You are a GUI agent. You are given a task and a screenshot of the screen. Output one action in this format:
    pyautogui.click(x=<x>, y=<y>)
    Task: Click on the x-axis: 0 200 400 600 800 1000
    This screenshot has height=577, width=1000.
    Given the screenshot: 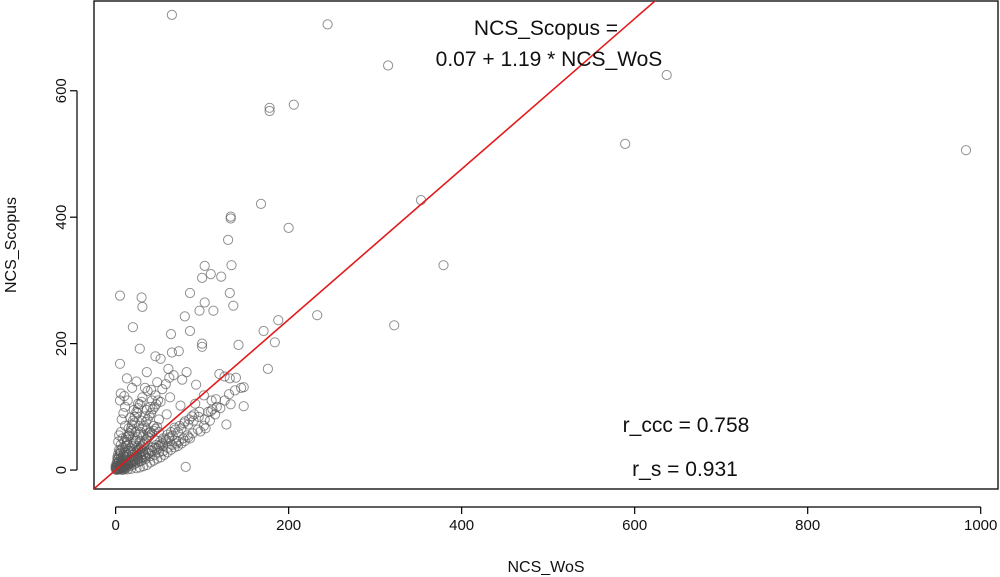 What is the action you would take?
    pyautogui.click(x=554, y=520)
    